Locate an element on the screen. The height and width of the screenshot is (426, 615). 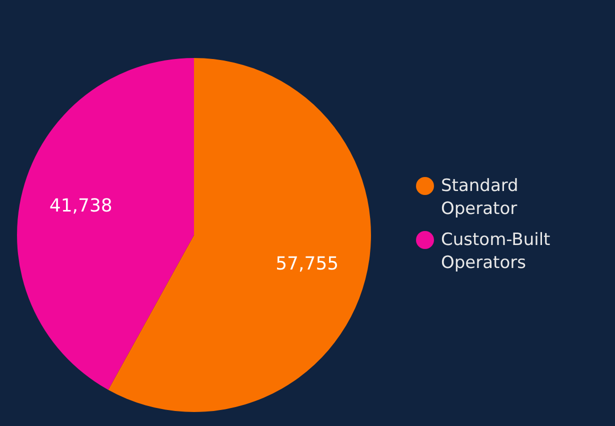
data-label: 41,738 is located at coordinates (80, 205).